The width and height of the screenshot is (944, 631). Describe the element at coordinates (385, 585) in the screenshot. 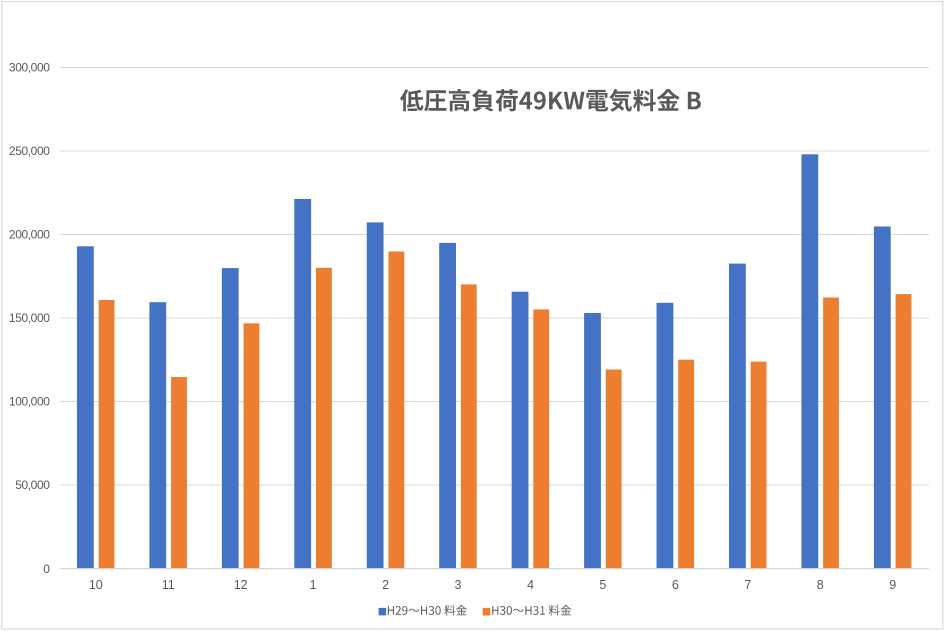

I see `svg-text: 2` at that location.